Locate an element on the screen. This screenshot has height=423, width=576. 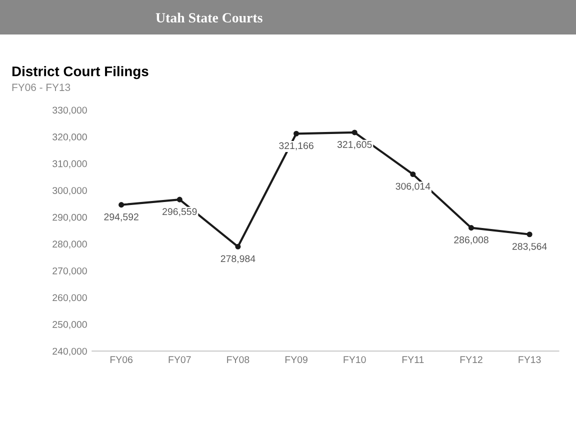
text: 286,008 is located at coordinates (471, 240).